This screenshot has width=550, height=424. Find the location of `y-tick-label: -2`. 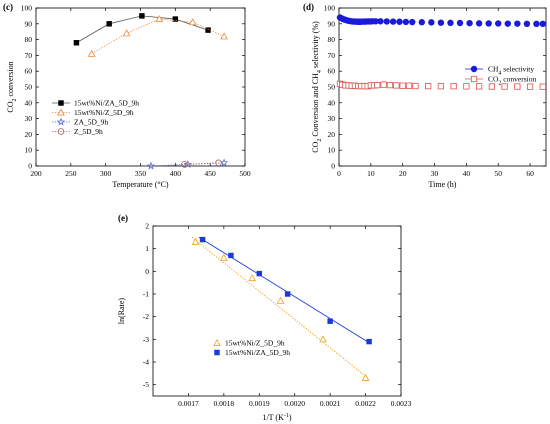

y-tick-label: -2 is located at coordinates (146, 316).